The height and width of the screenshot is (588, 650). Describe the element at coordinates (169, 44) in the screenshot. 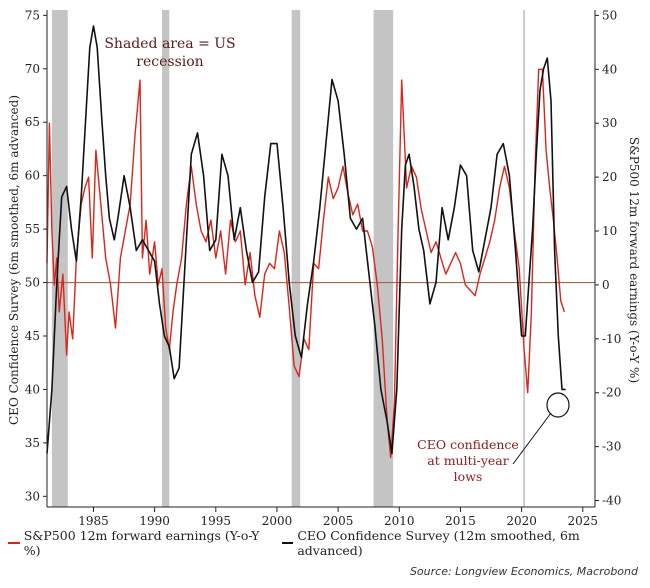

I see `annotation-shaded-line1: Shaded area = US` at that location.